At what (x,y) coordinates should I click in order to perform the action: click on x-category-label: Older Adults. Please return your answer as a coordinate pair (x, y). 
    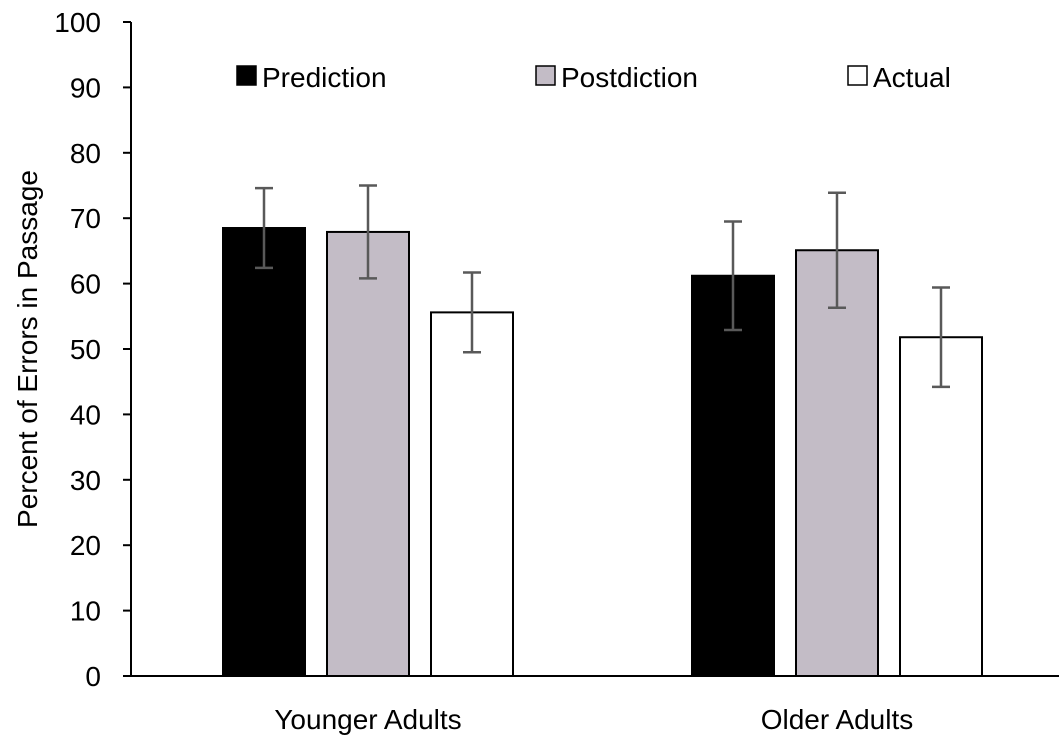
    Looking at the image, I should click on (837, 719).